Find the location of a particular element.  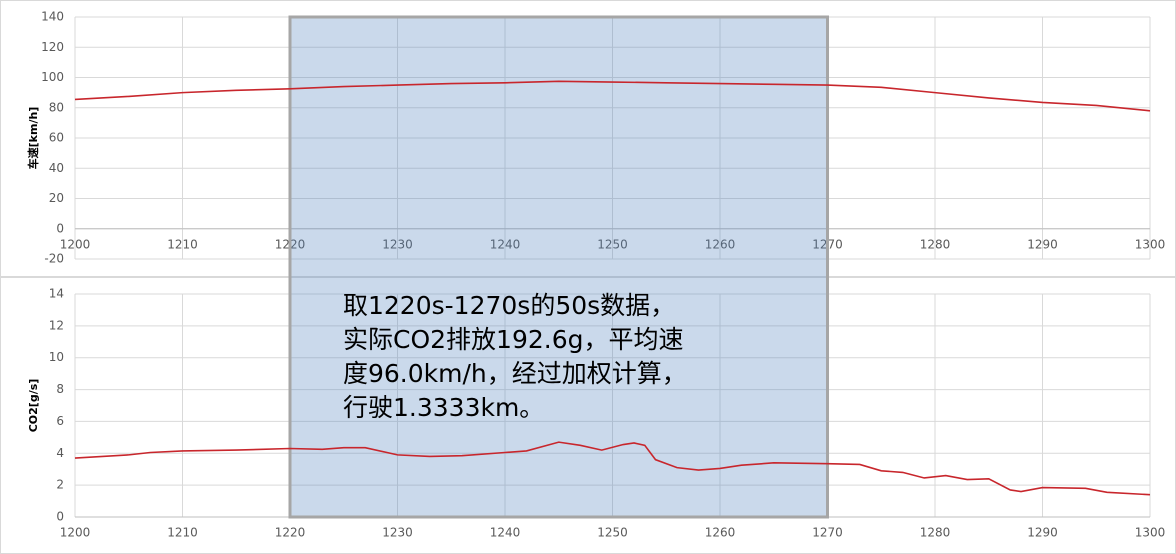

y-tick-label: -20 is located at coordinates (54, 259).